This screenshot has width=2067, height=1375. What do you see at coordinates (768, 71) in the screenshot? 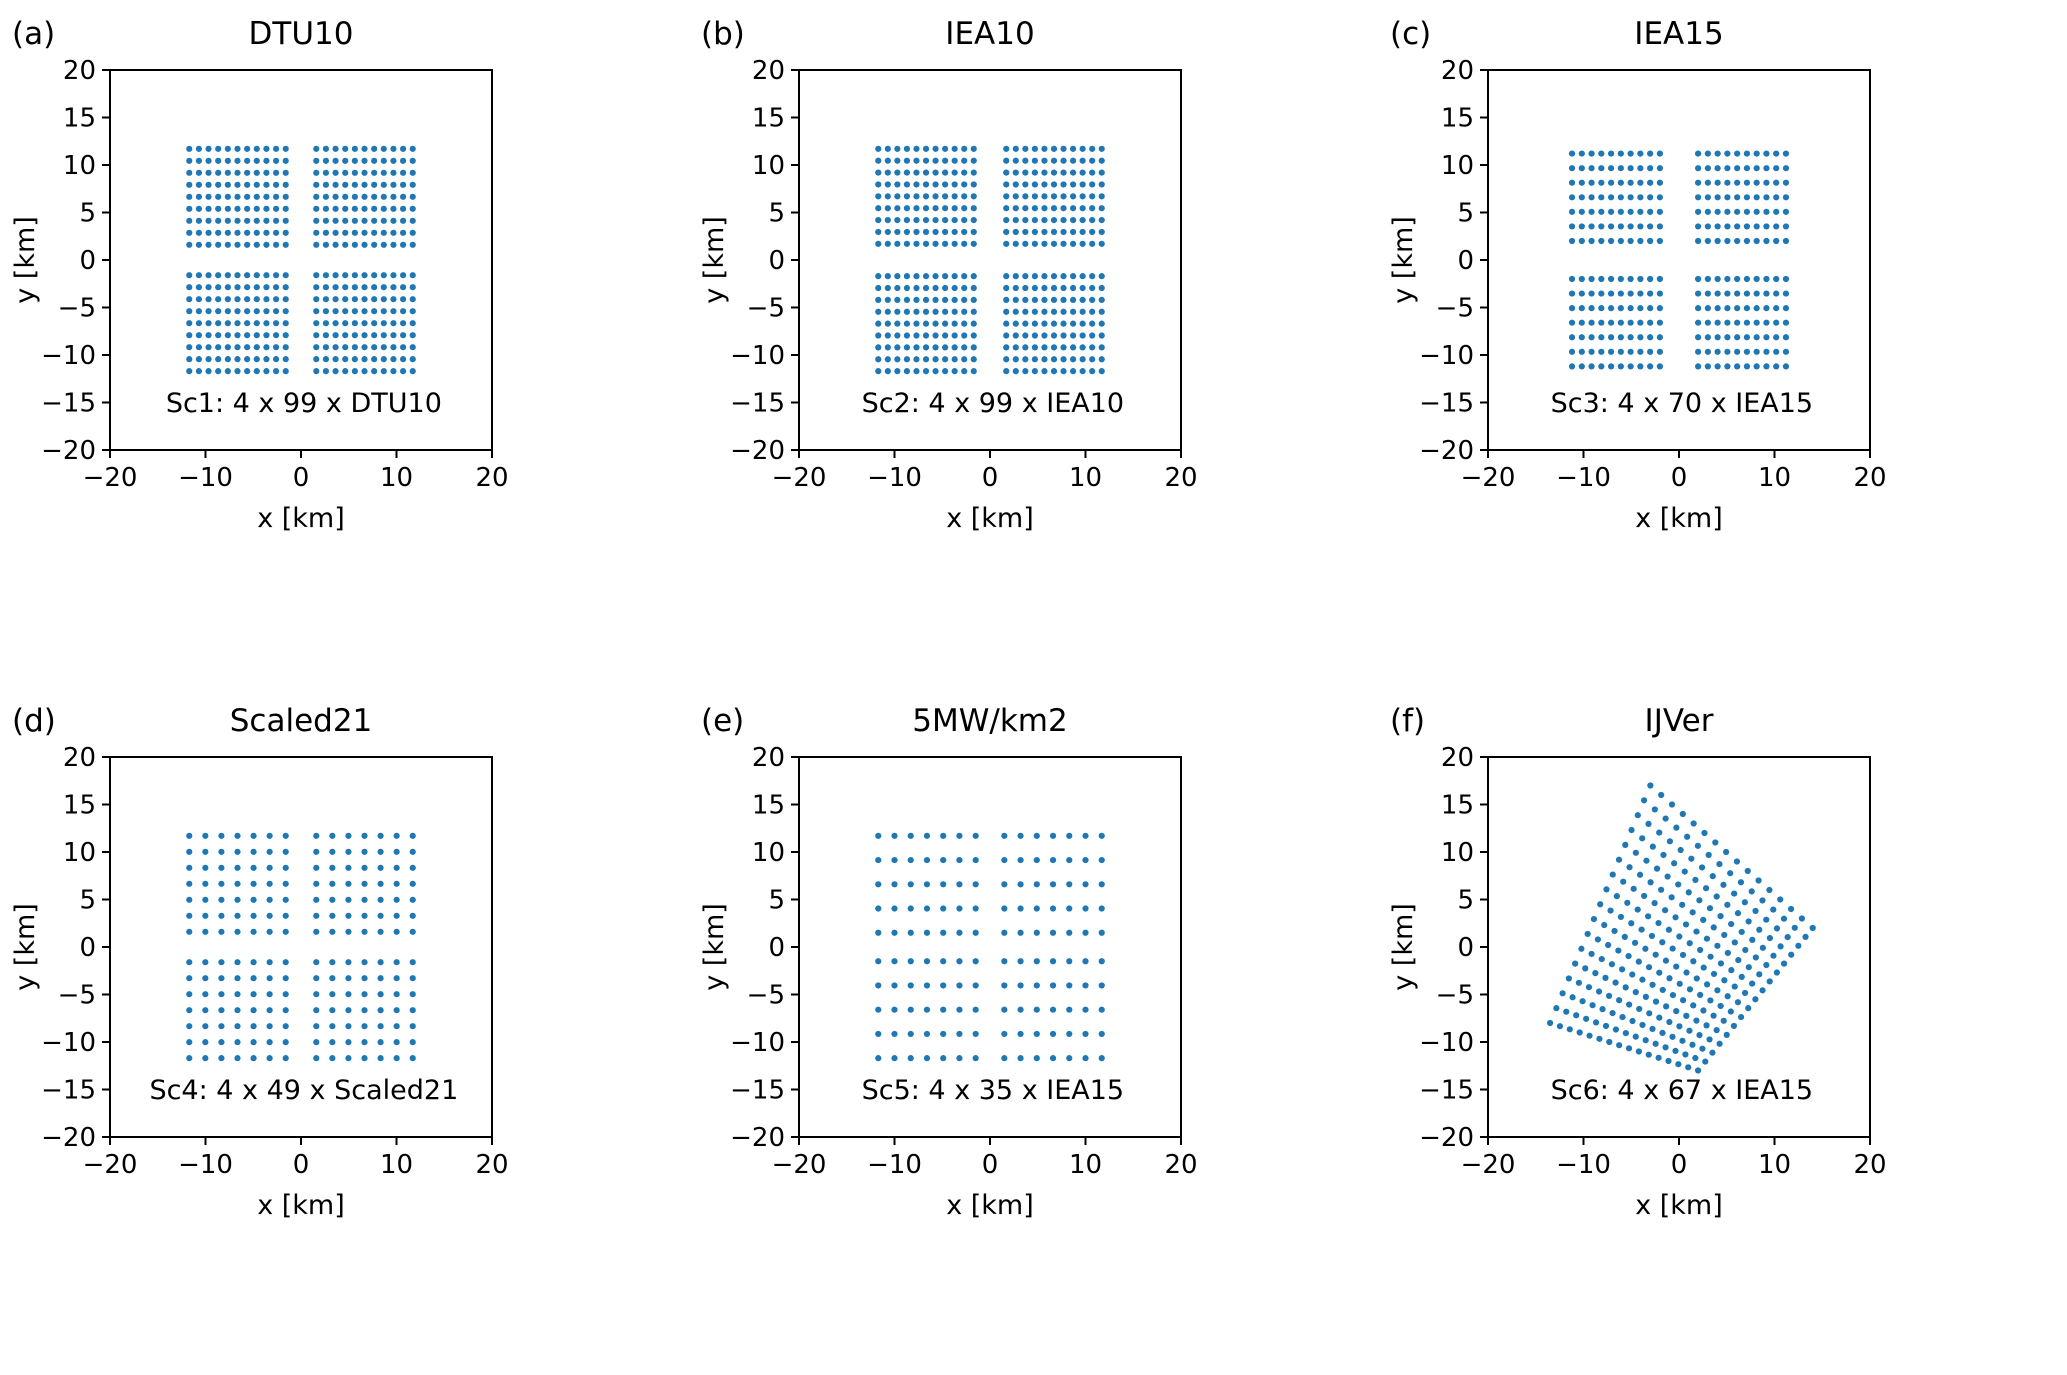
I see `y-tick-label: 20` at bounding box center [768, 71].